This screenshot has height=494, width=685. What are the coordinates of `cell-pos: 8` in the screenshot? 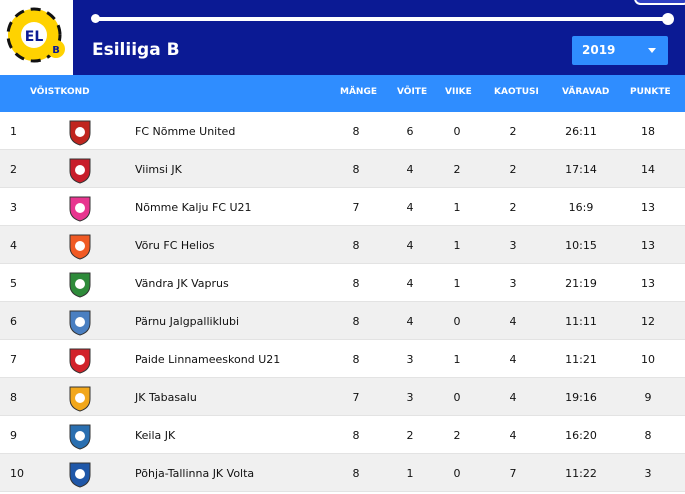 It's located at (13, 397).